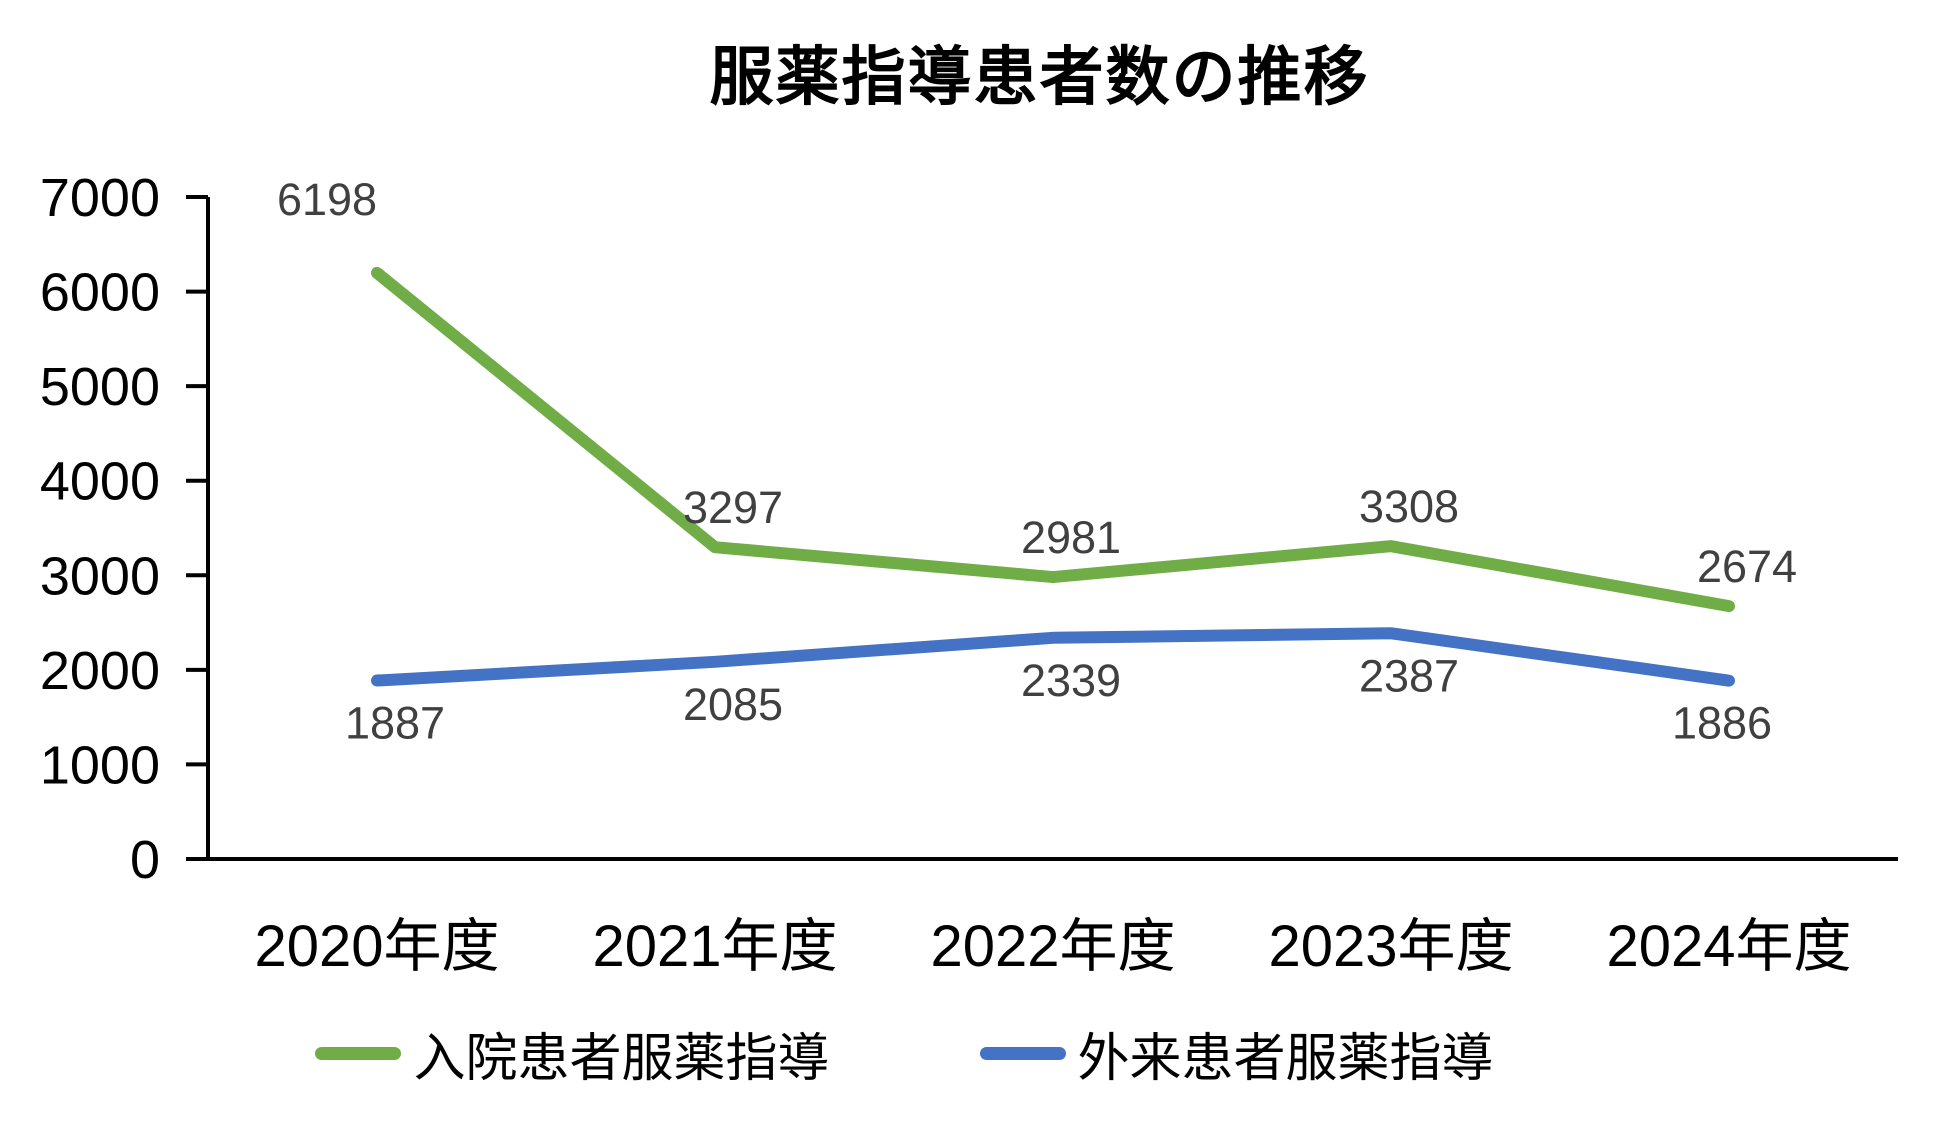 This screenshot has height=1137, width=1949. What do you see at coordinates (100, 293) in the screenshot?
I see `y-tick-label: 6000` at bounding box center [100, 293].